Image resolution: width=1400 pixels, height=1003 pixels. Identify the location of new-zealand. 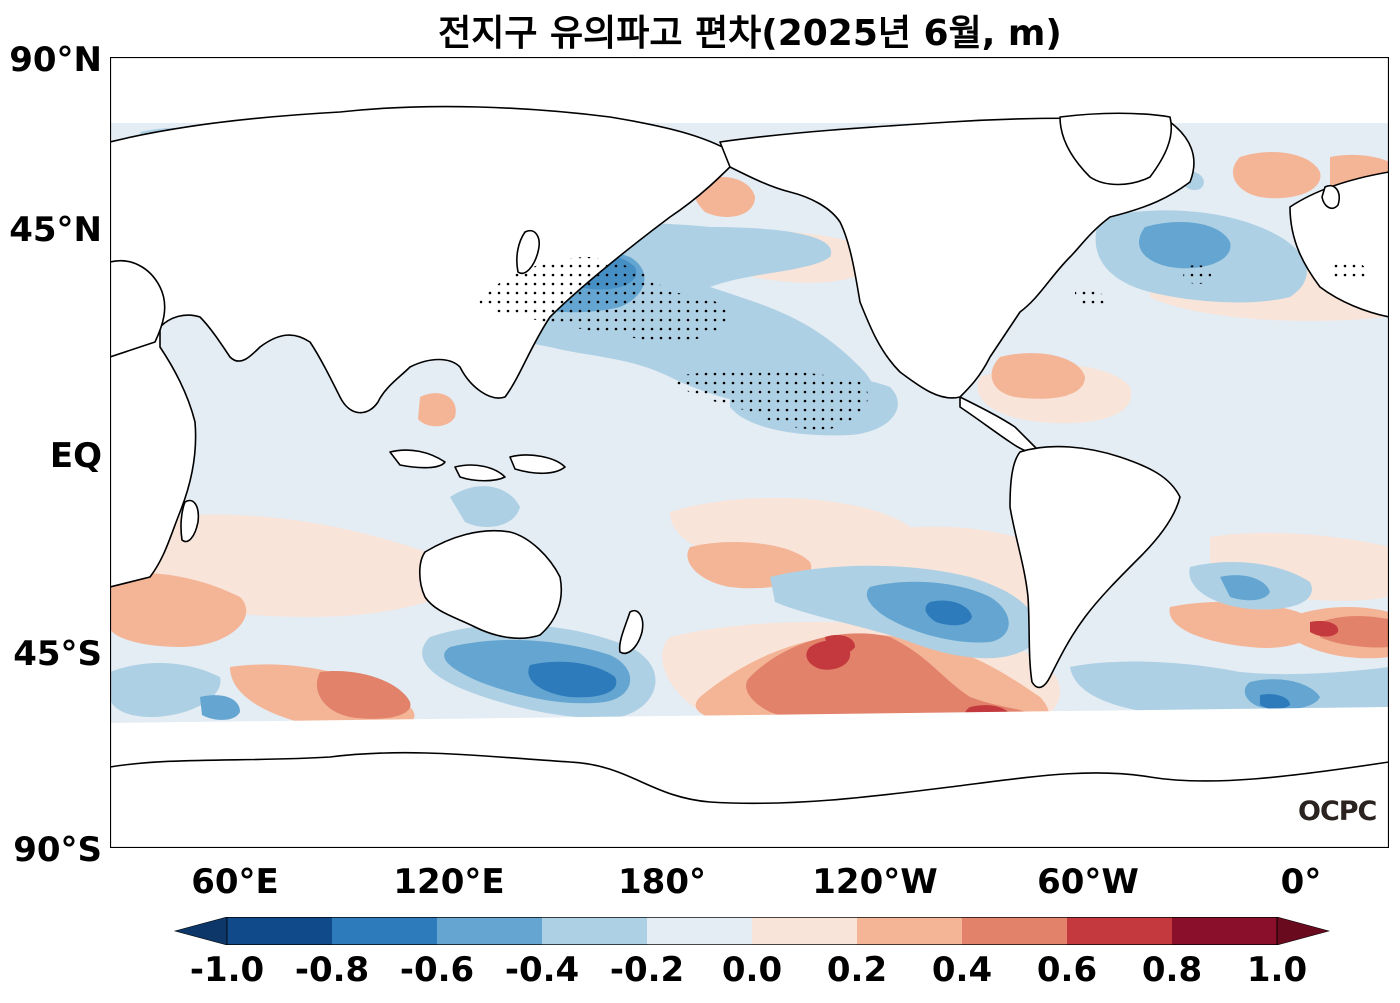
(631, 632).